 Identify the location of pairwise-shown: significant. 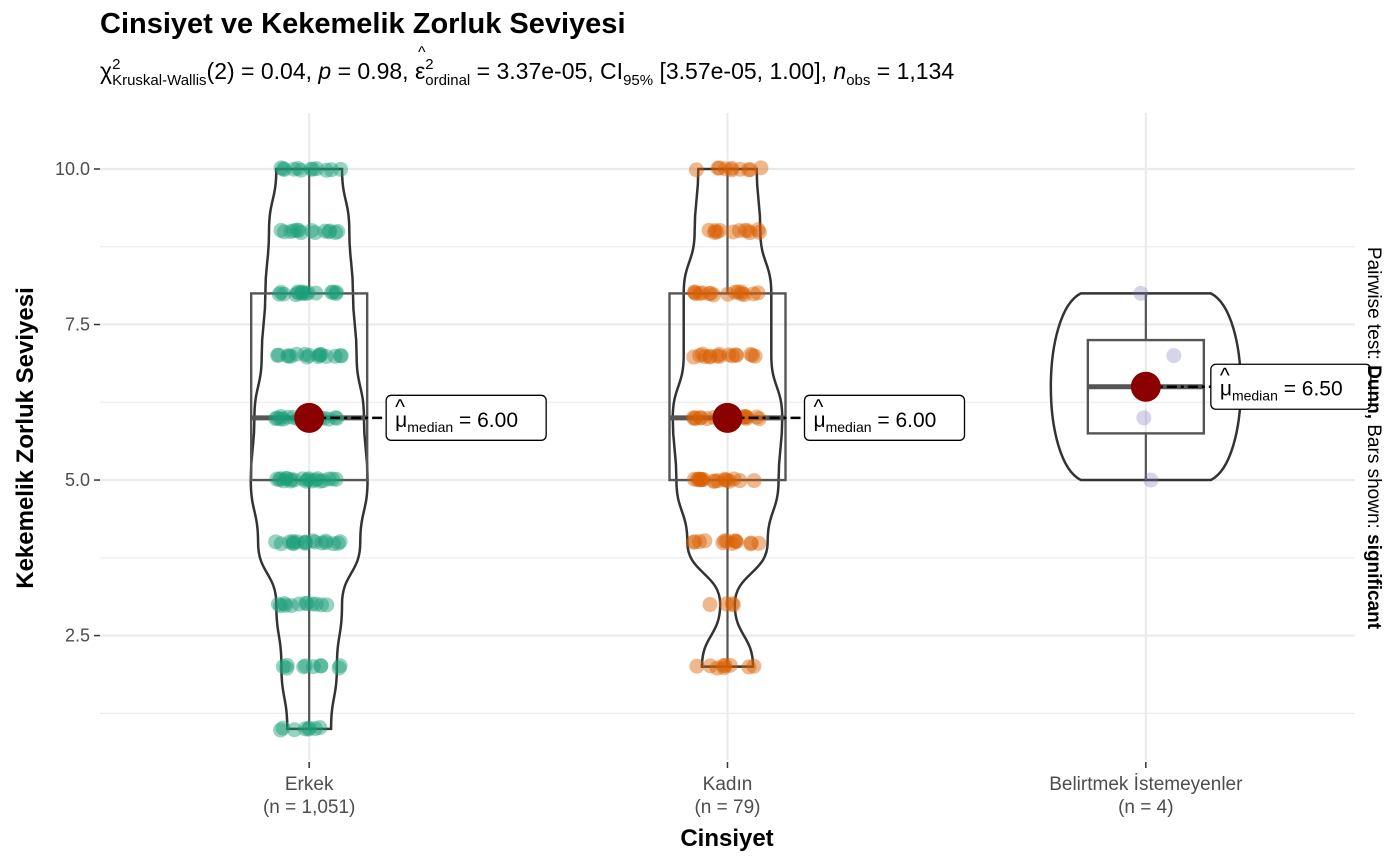
(1373, 582).